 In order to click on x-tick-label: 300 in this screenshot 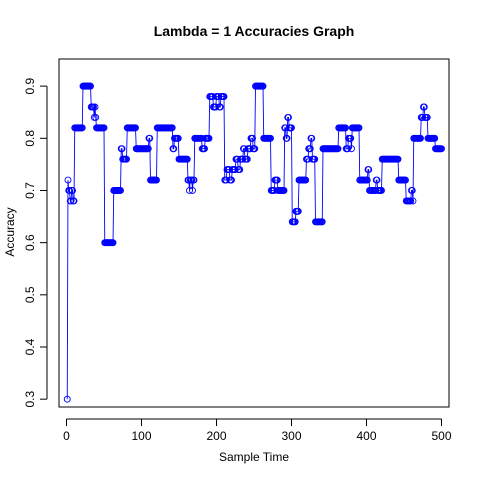, I will do `click(291, 436)`.